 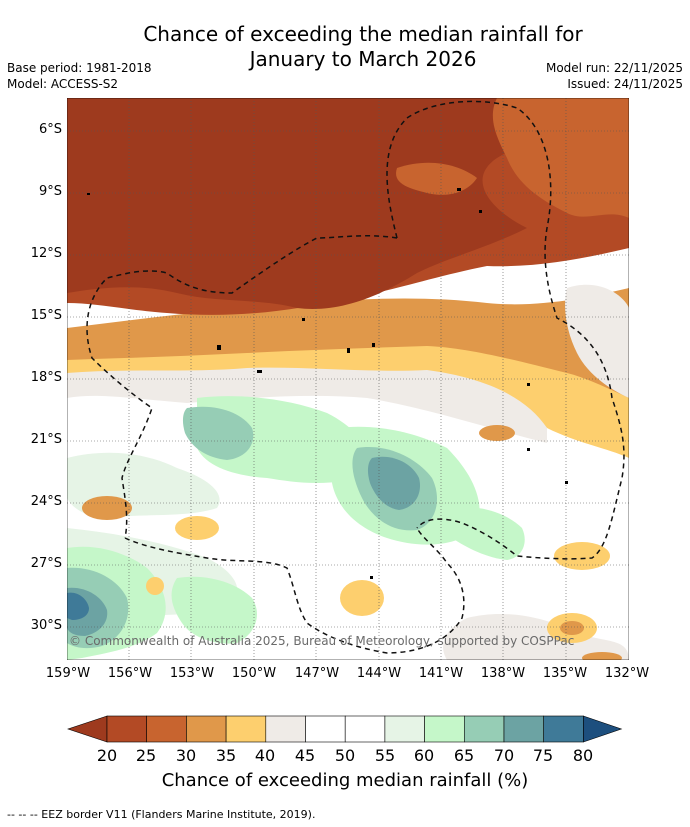 What do you see at coordinates (46, 315) in the screenshot?
I see `lat-label: 15°S` at bounding box center [46, 315].